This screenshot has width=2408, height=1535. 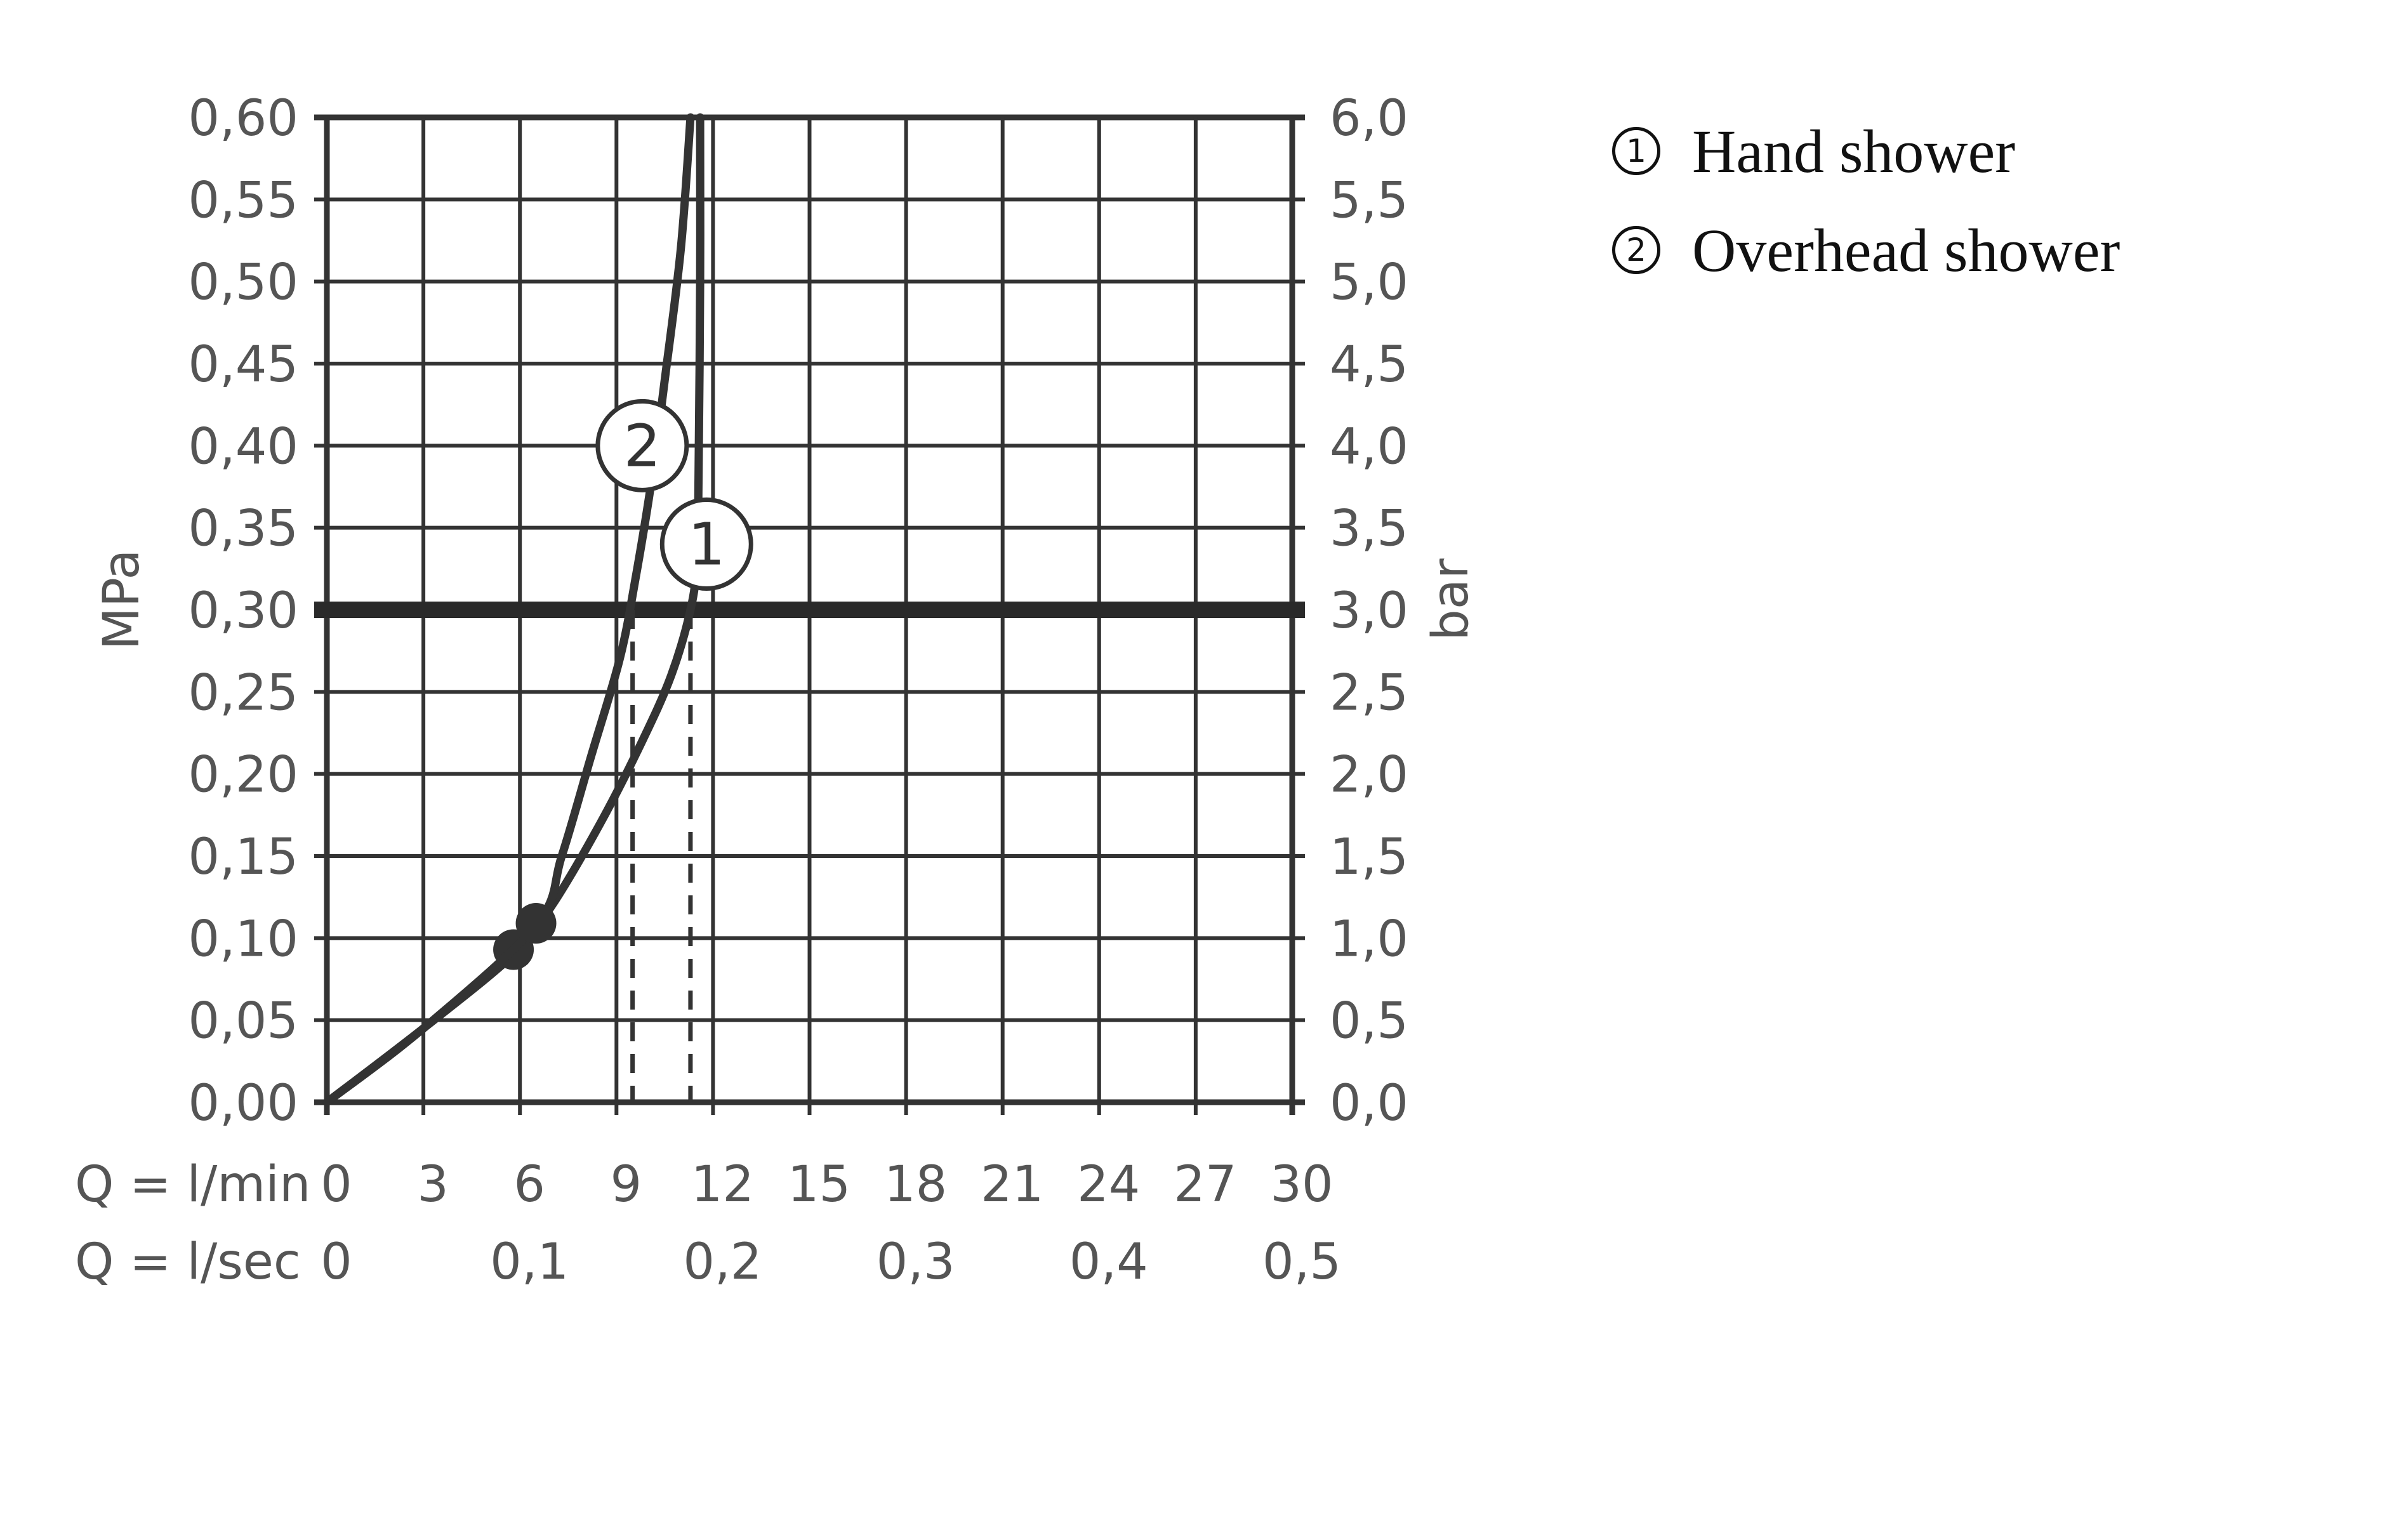 I want to click on x-axis-lsec-prefix: Q = l/sec, so click(x=188, y=1262).